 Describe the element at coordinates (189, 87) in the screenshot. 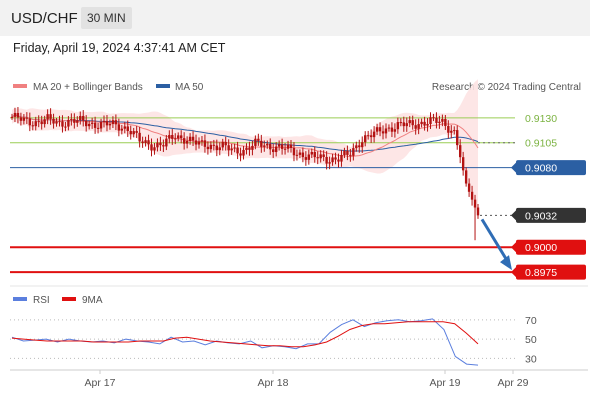

I see `ma50-legend-label: MA 50` at that location.